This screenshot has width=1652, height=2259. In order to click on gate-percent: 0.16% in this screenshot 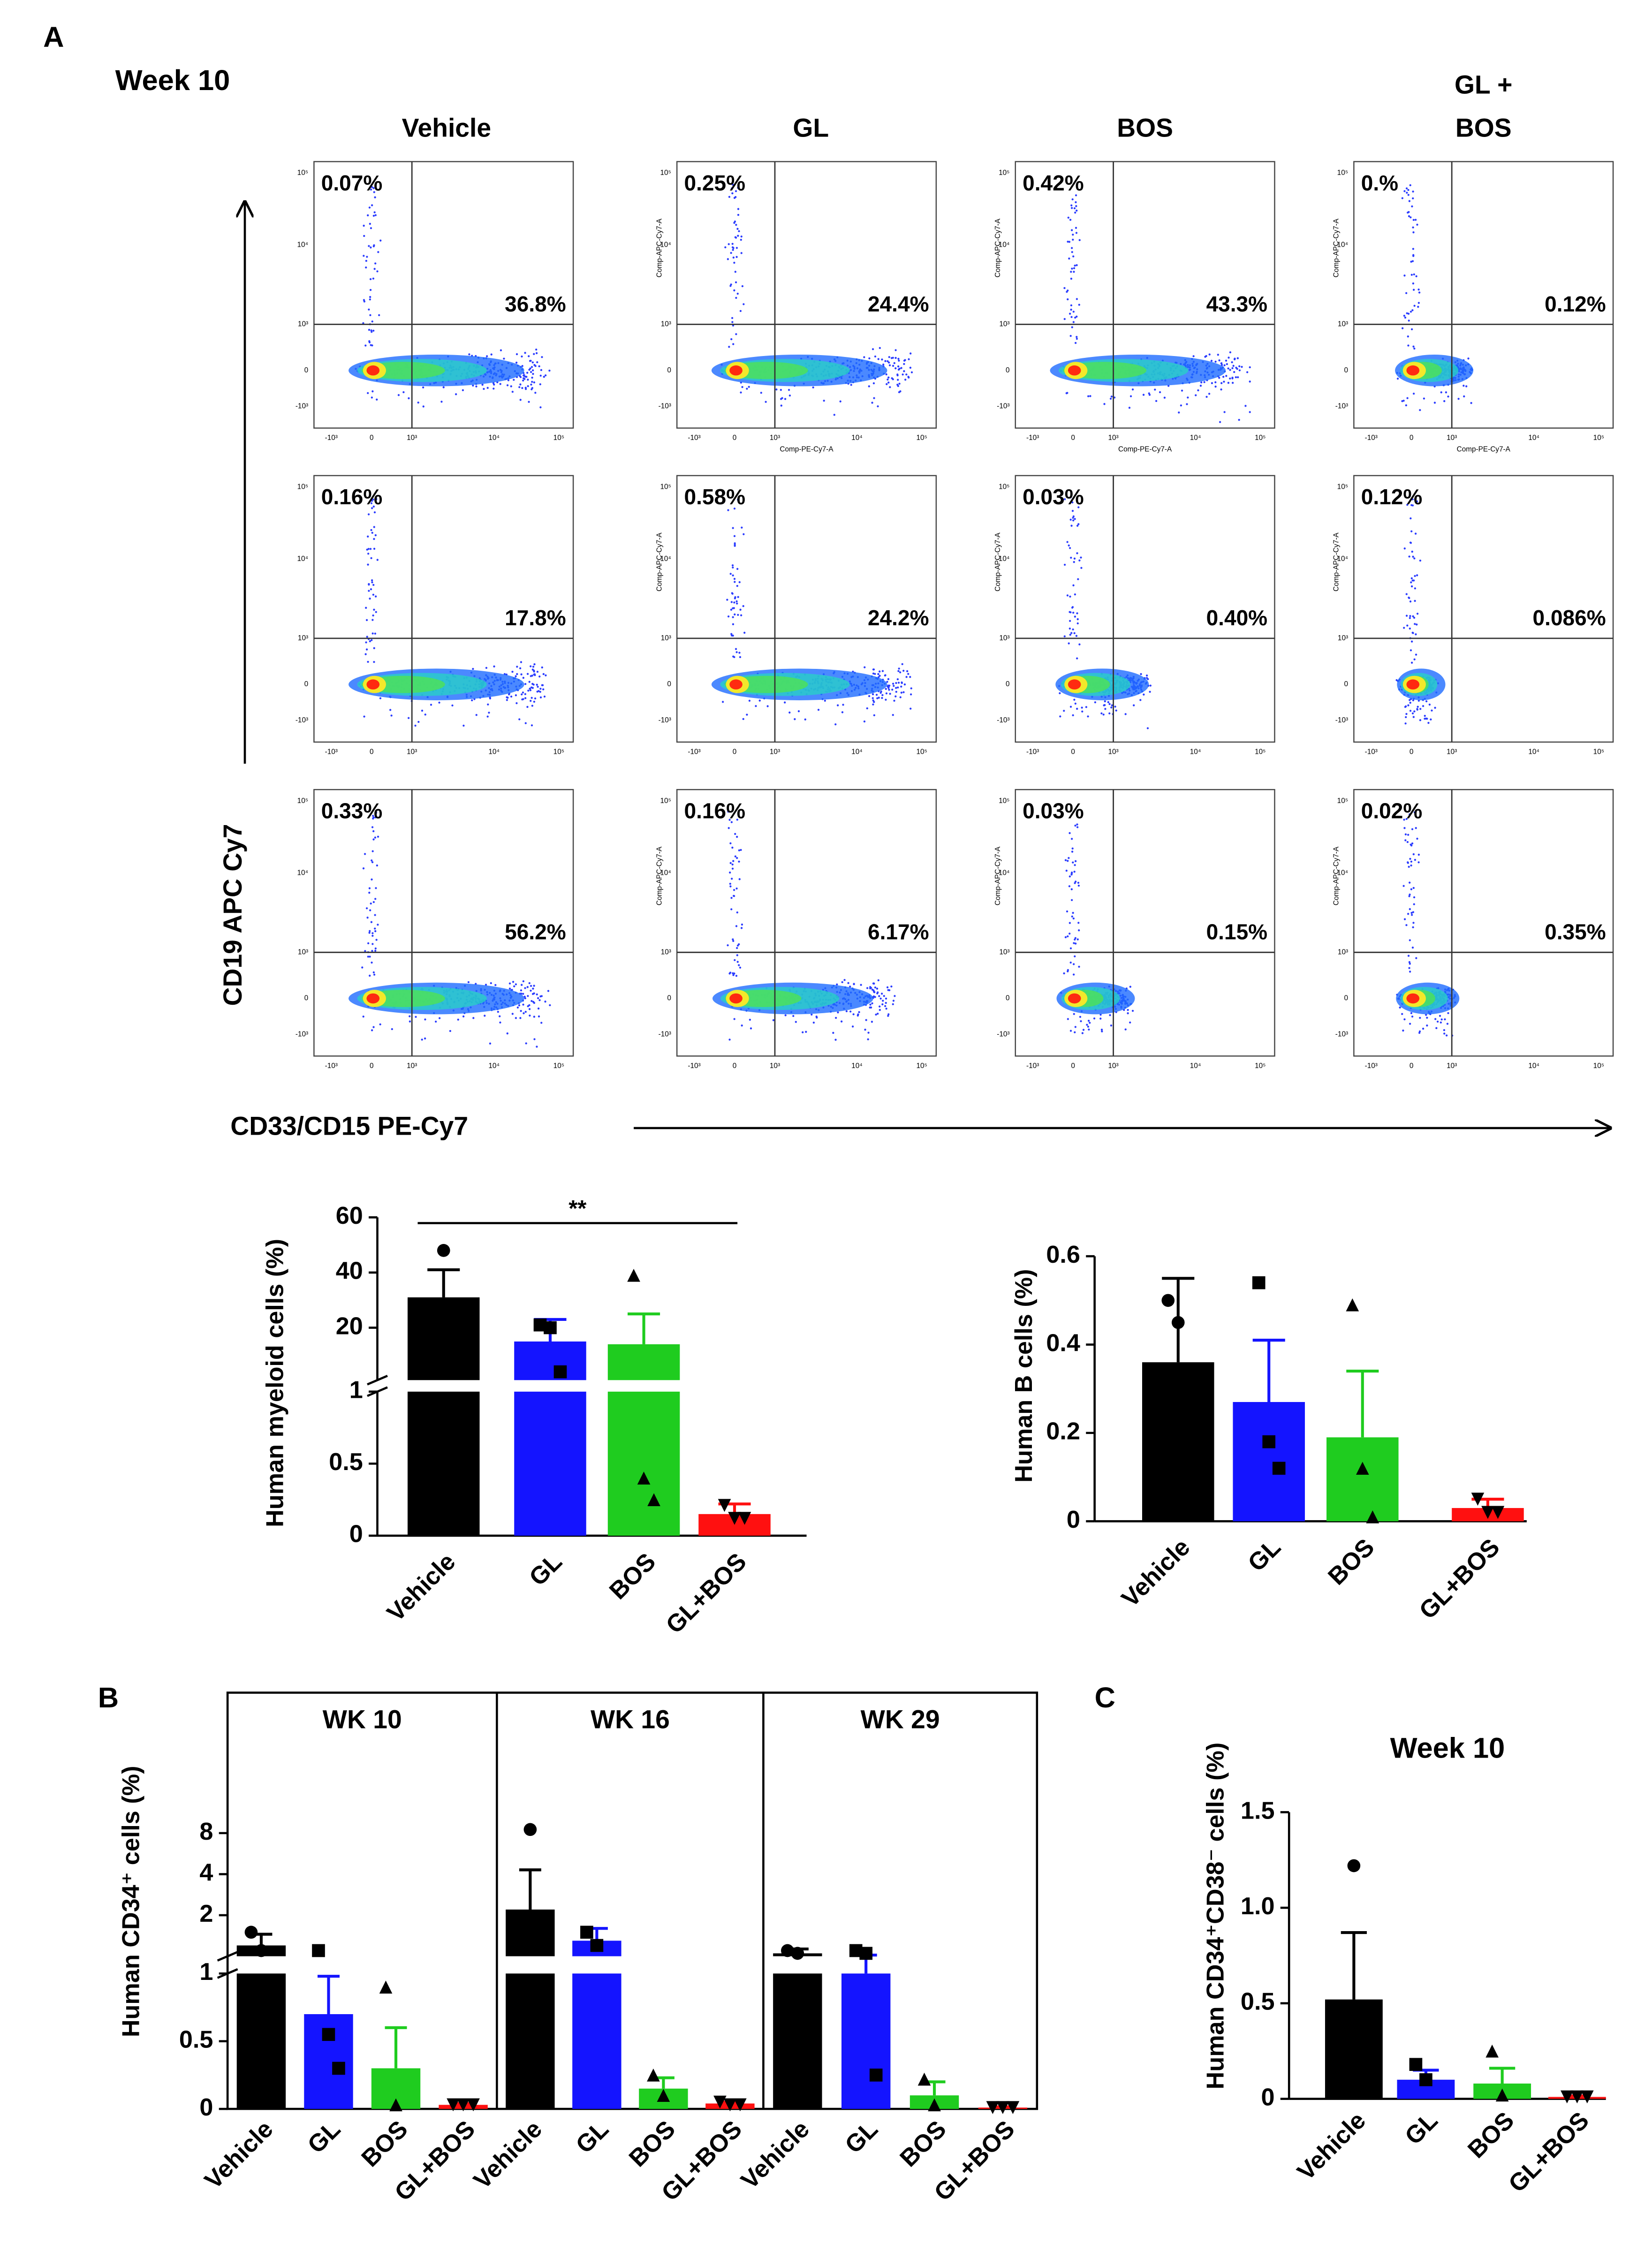, I will do `click(715, 811)`.